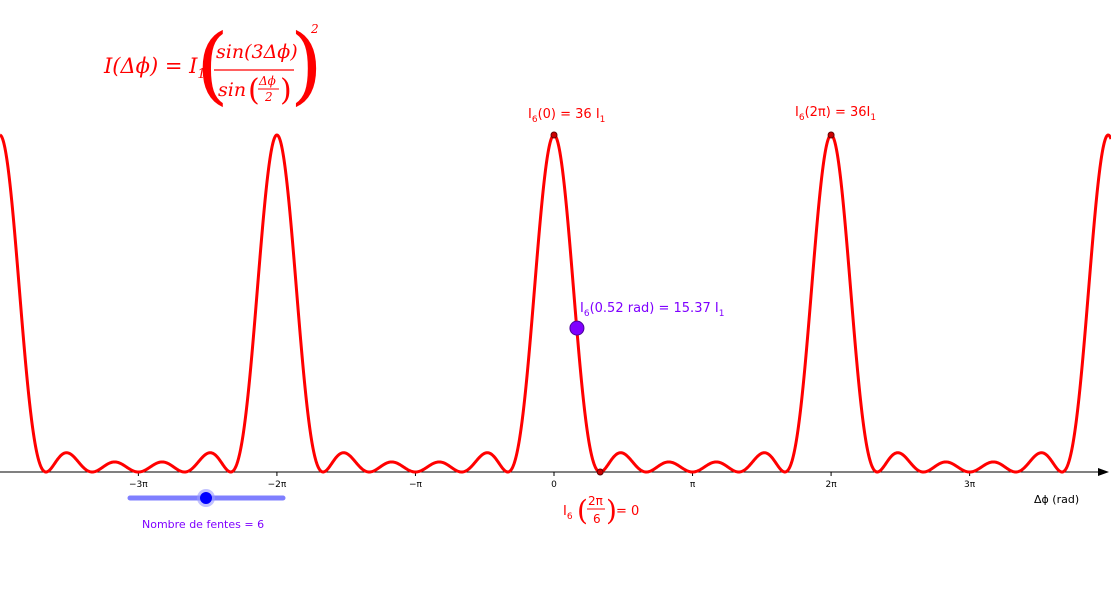 This screenshot has width=1111, height=611. What do you see at coordinates (693, 485) in the screenshot?
I see `x-tick-label: π` at bounding box center [693, 485].